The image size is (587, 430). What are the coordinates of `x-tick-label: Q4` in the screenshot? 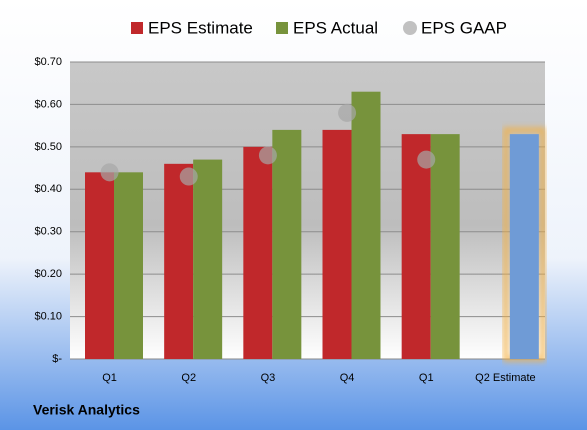 It's located at (347, 378).